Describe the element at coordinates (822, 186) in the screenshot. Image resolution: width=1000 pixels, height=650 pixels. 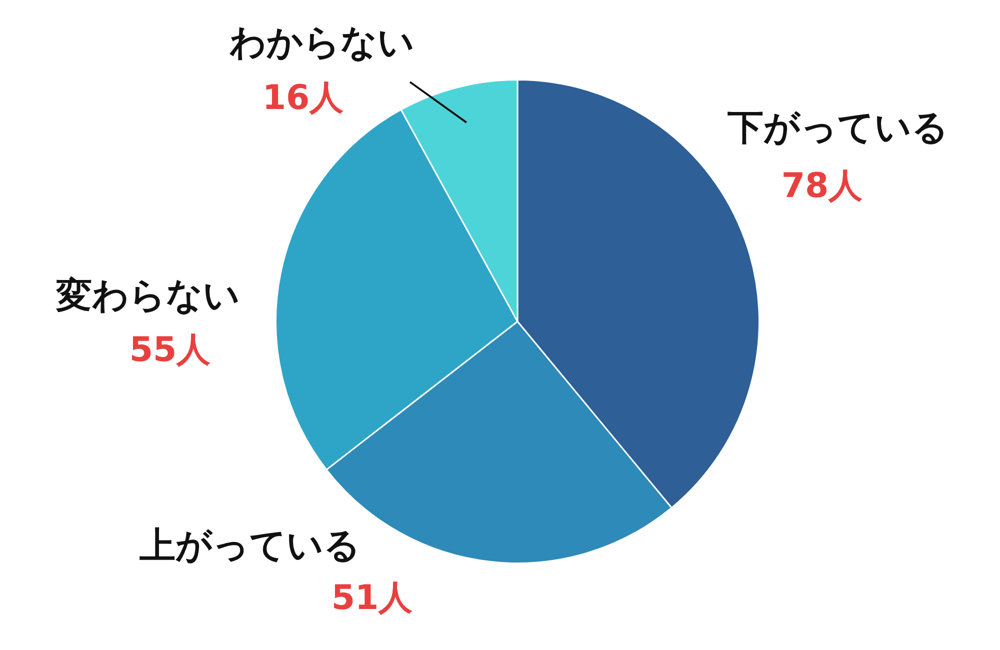
I see `data-label: 78人` at that location.